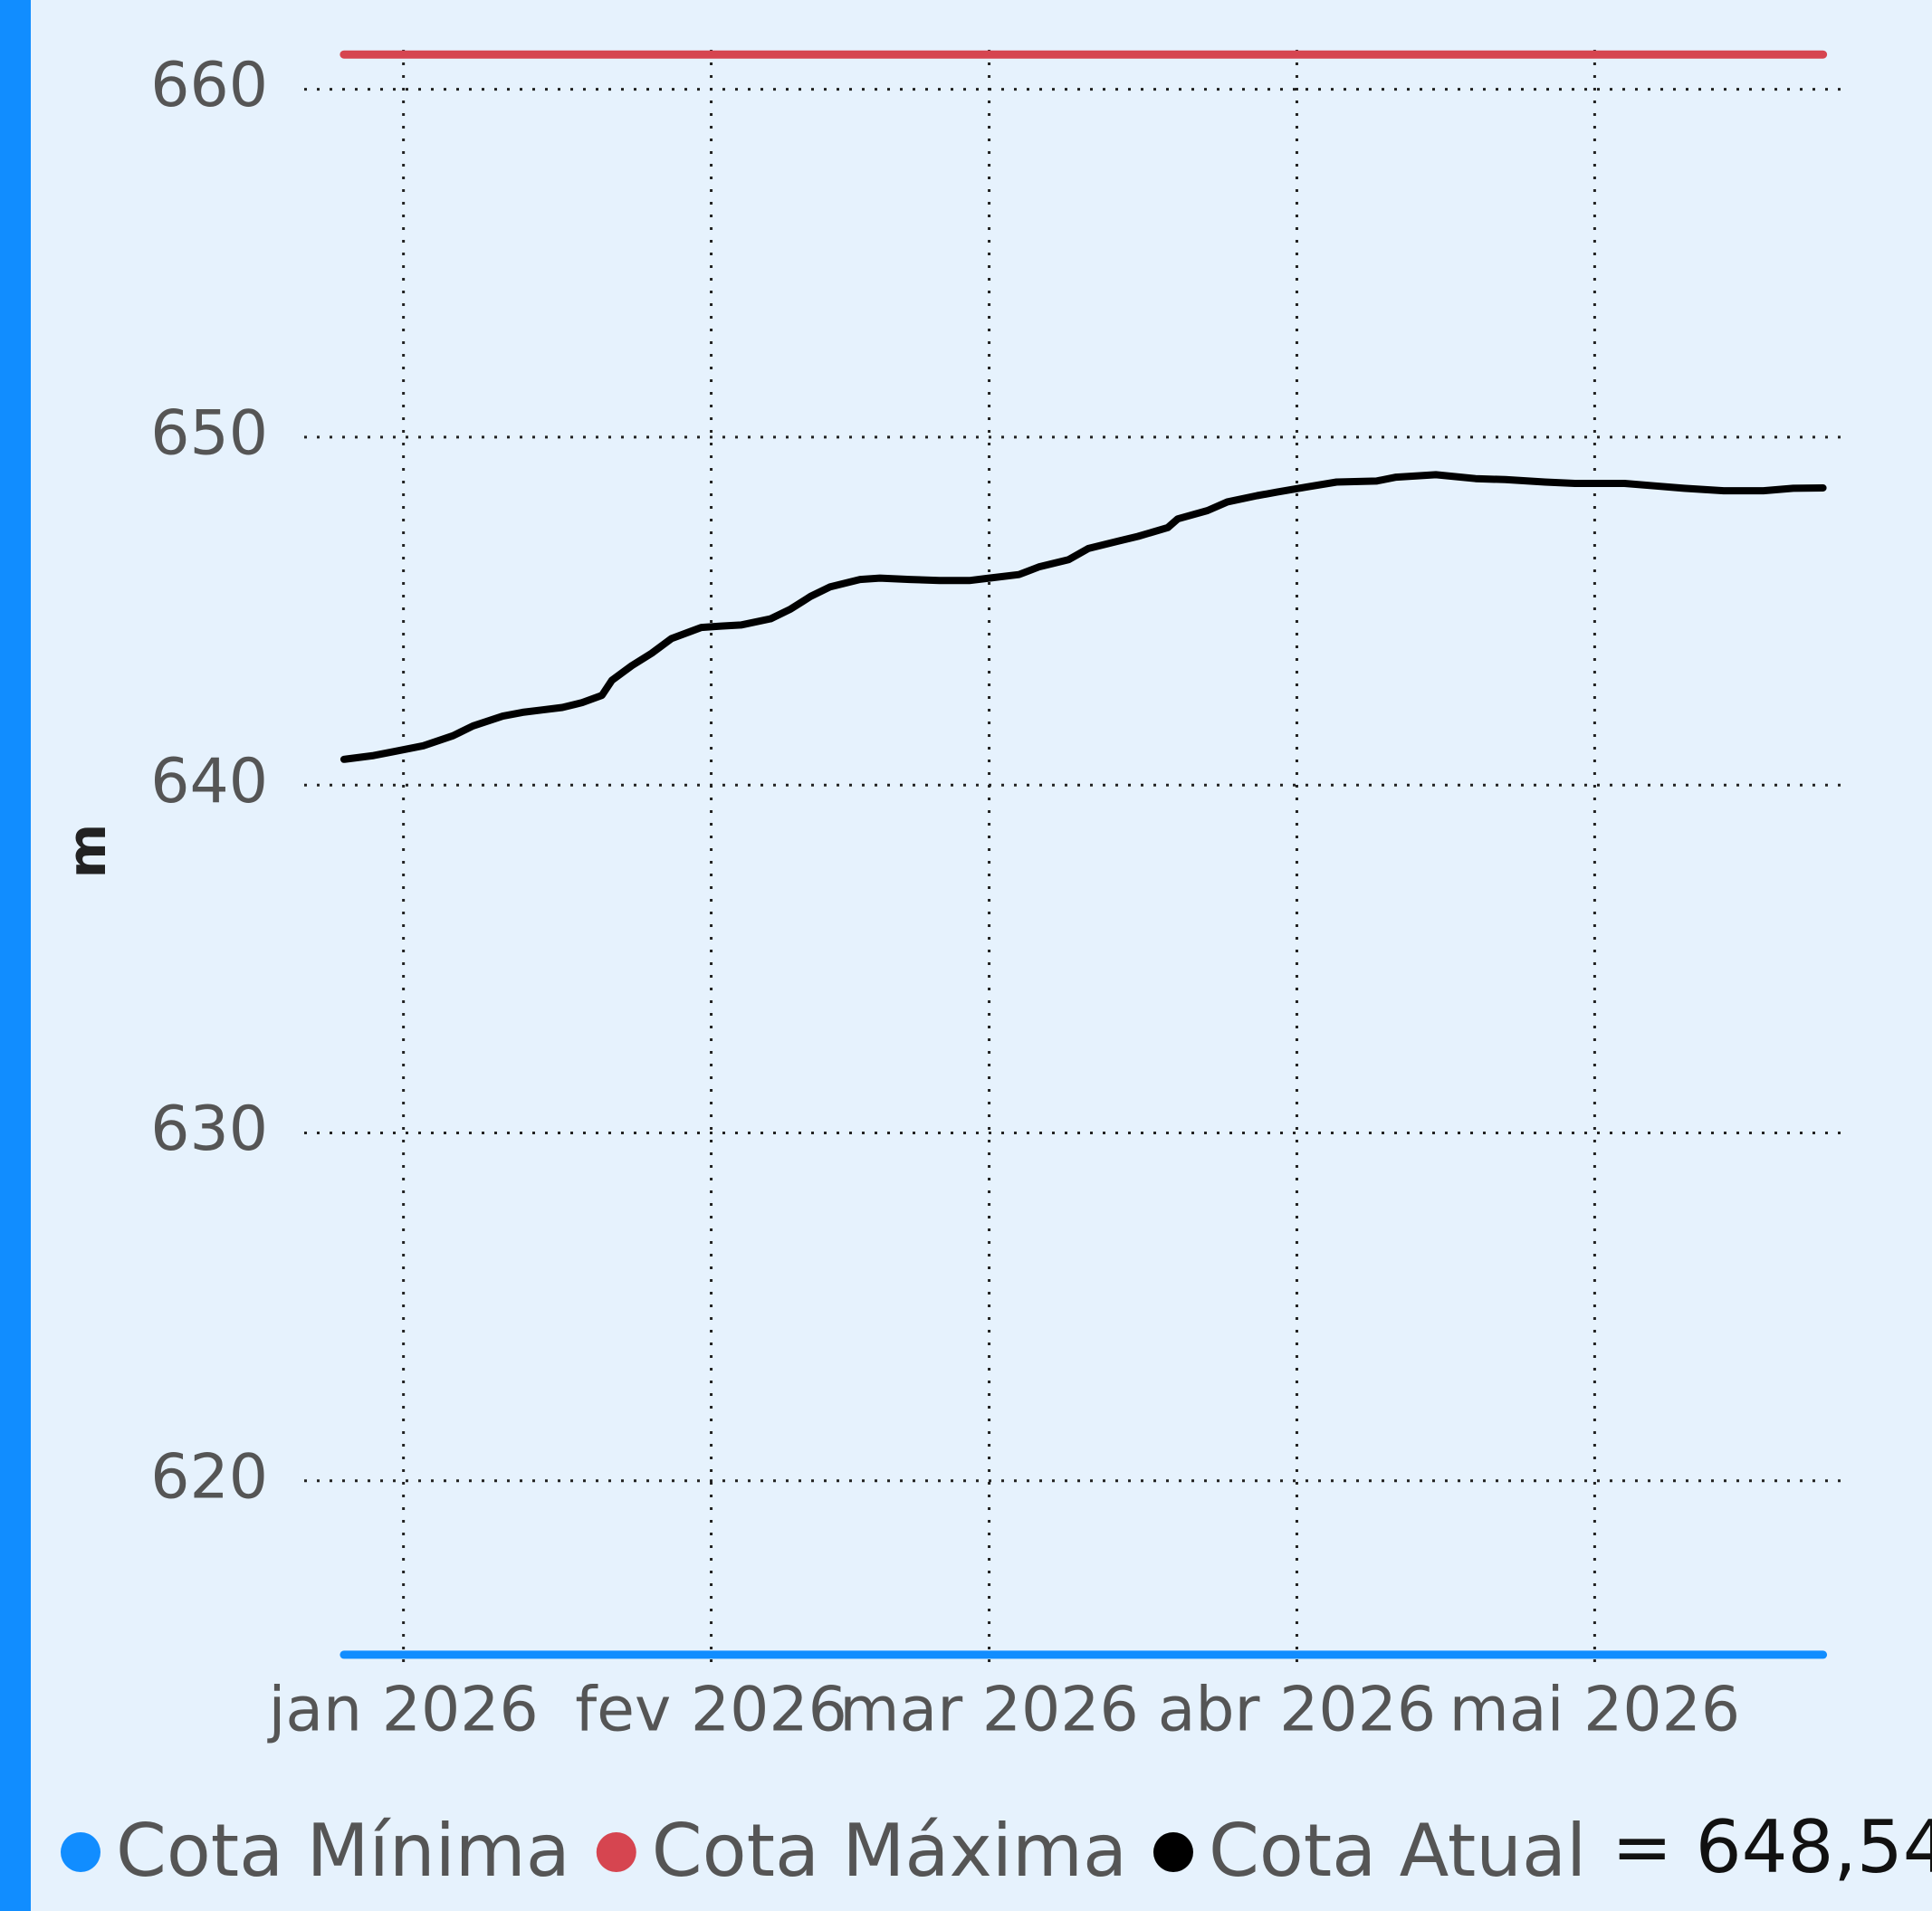  I want to click on y-tick-label: 650, so click(209, 433).